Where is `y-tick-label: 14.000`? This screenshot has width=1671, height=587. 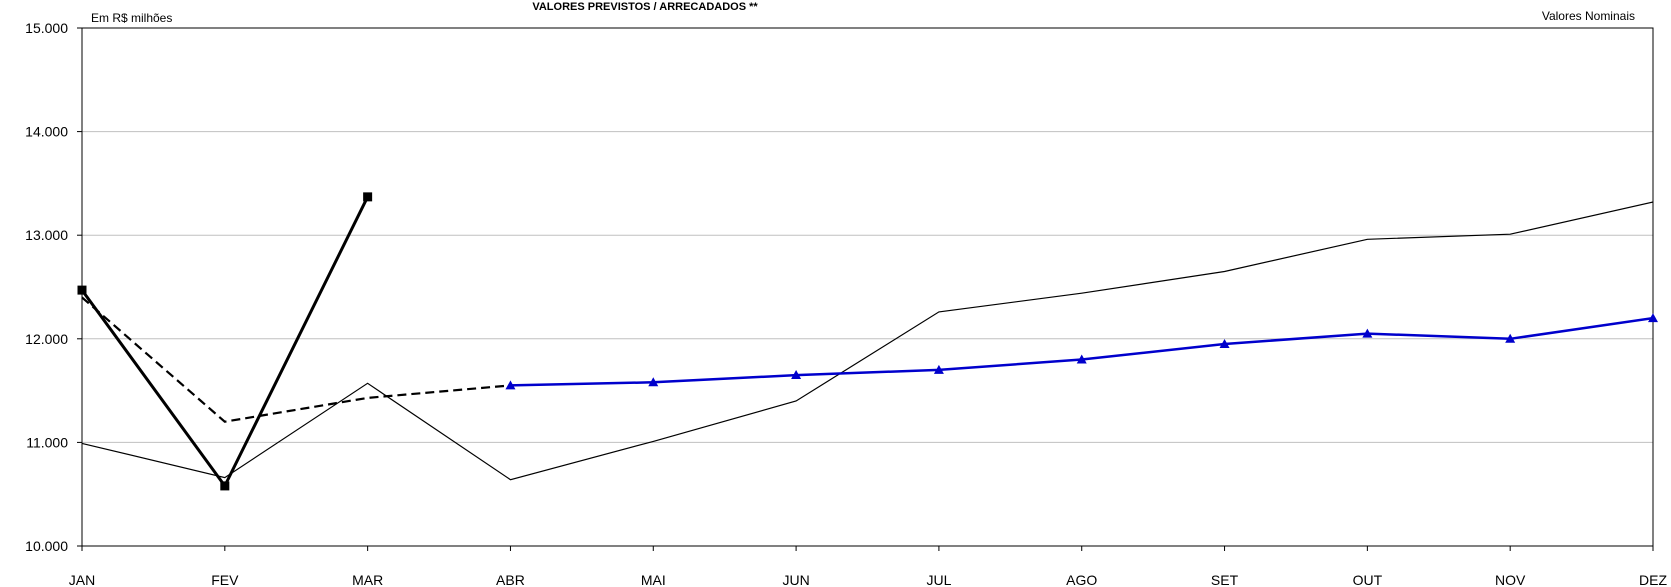
y-tick-label: 14.000 is located at coordinates (46, 132).